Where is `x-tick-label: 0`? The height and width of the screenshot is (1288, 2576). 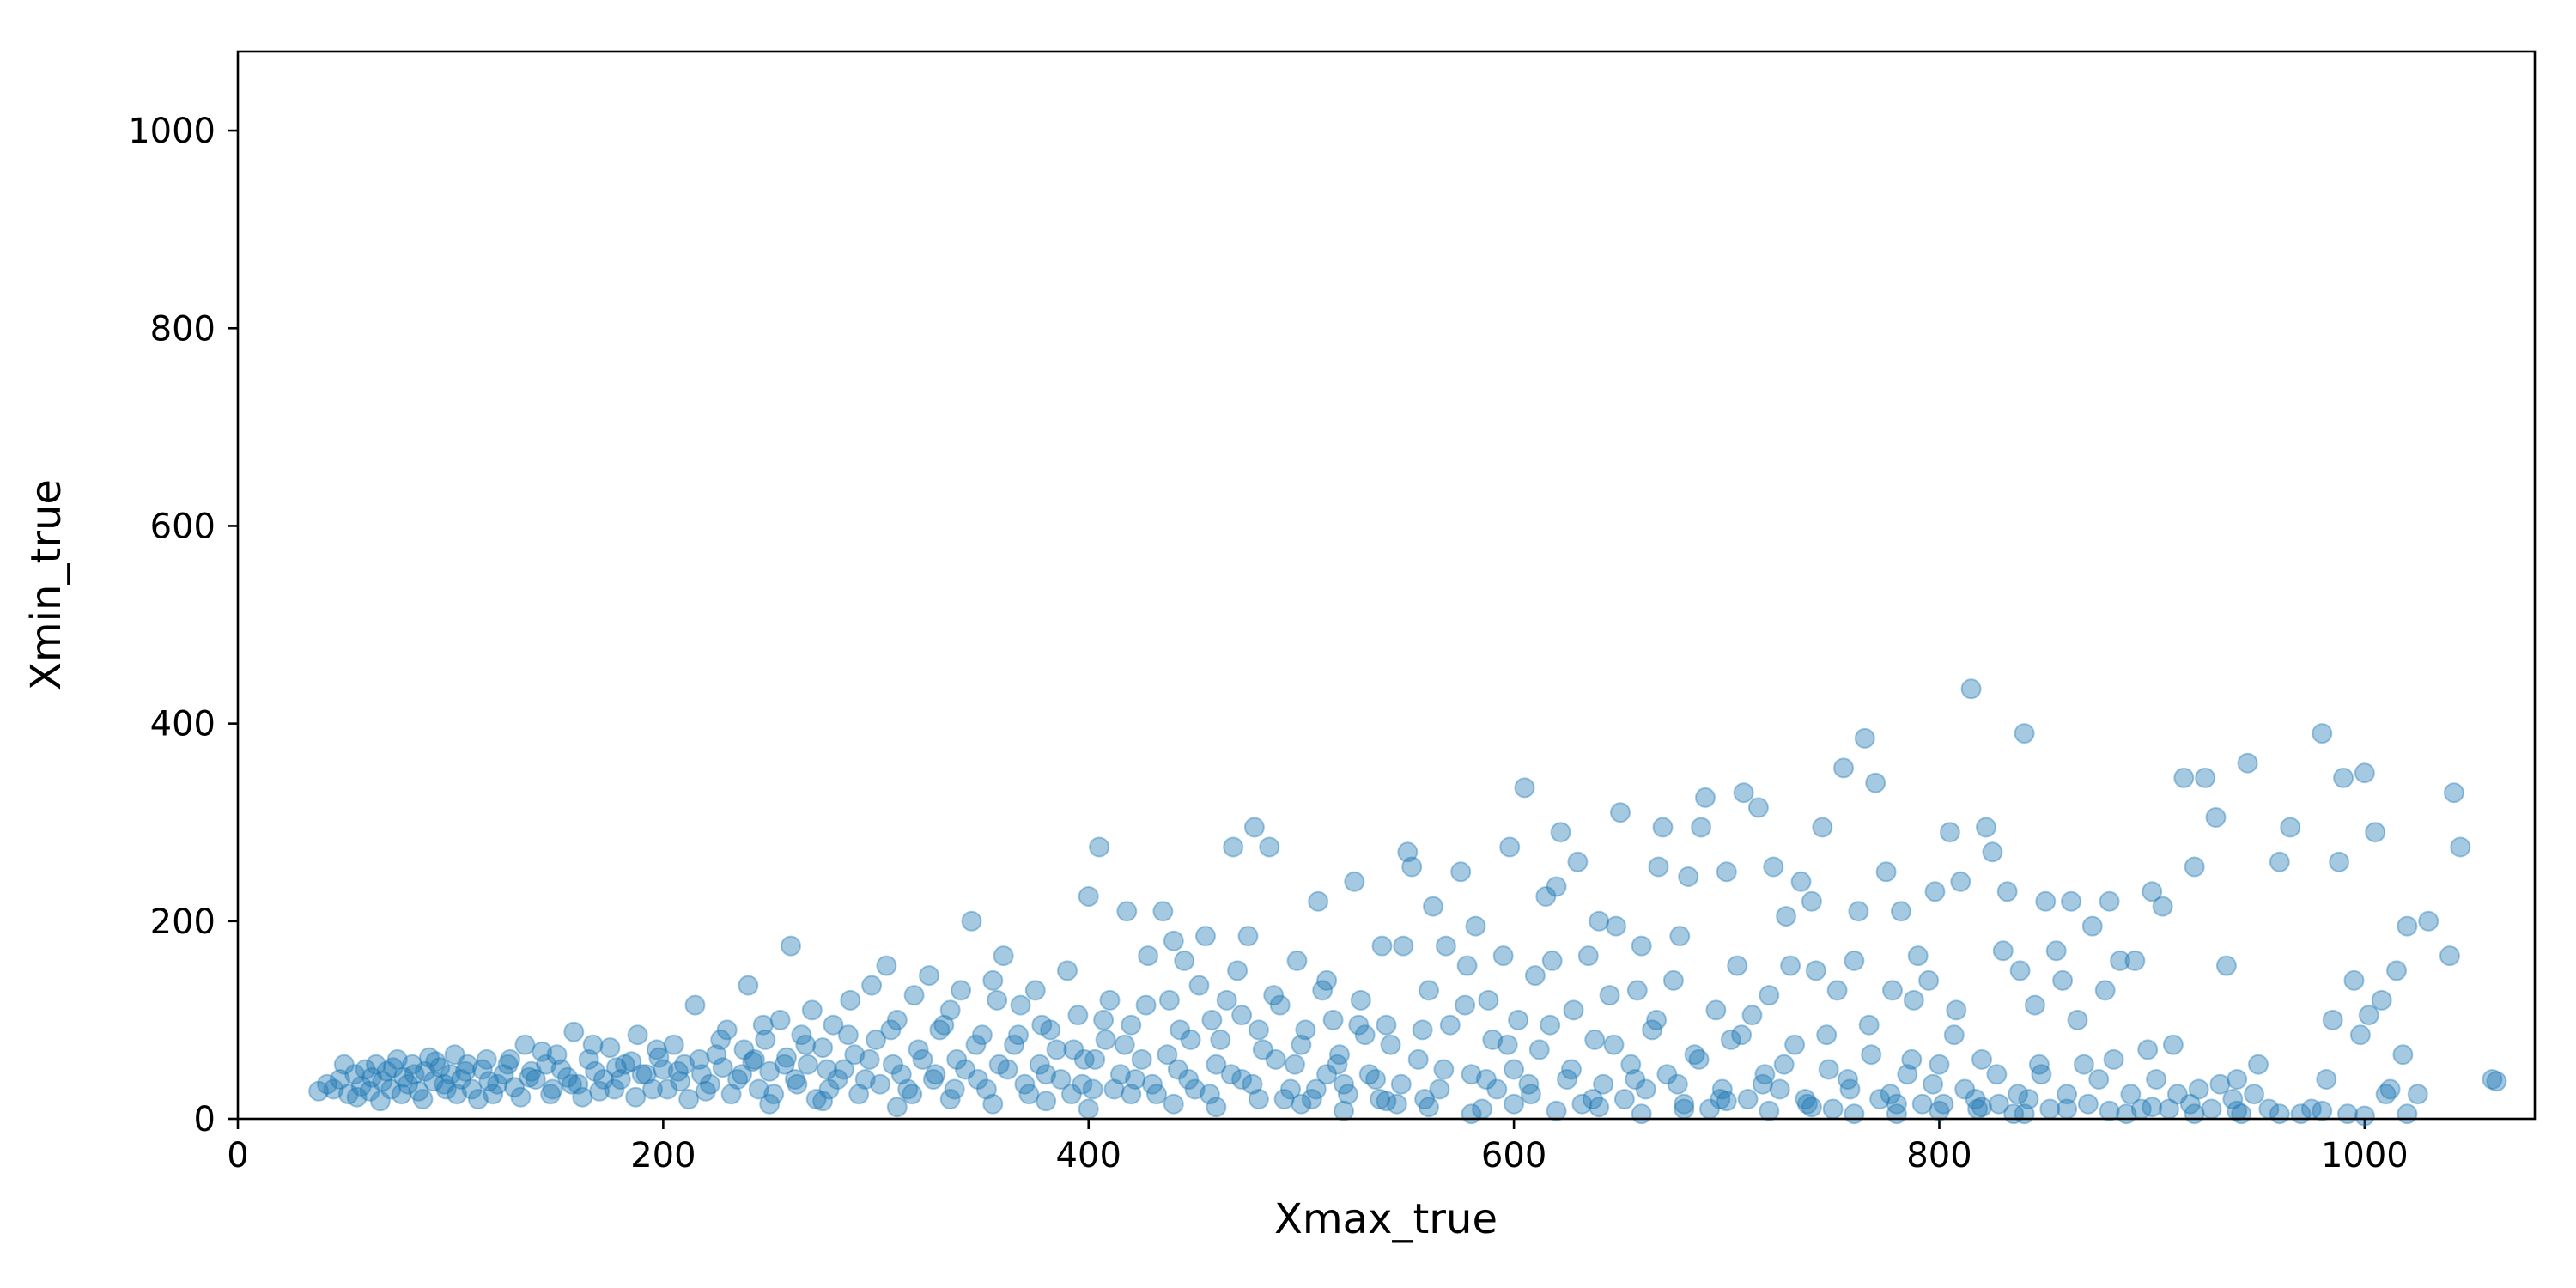 x-tick-label: 0 is located at coordinates (238, 1156).